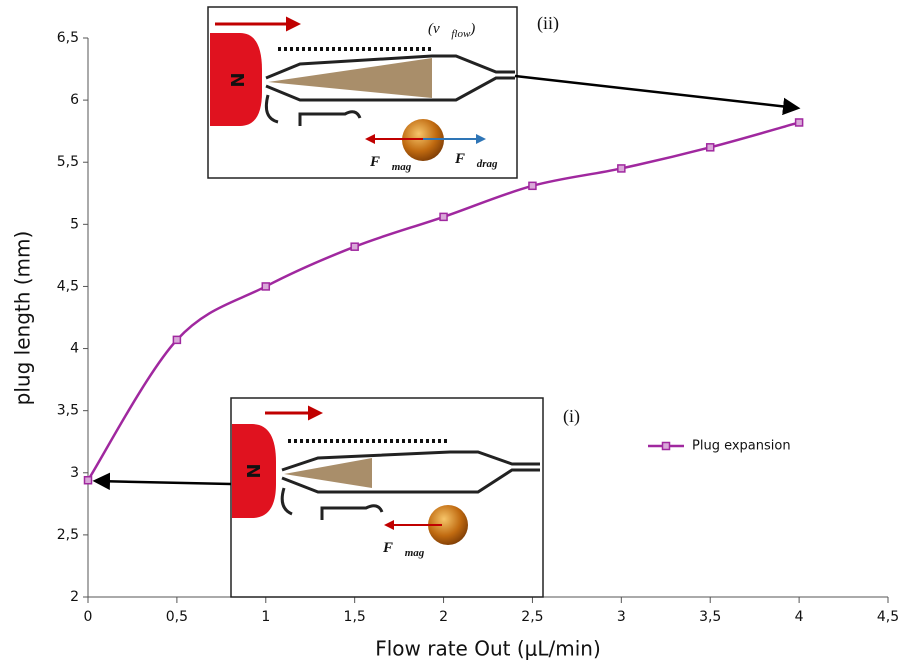  I want to click on inset-ii: N (v⃗flow) F⃗mag F⃗drag, so click(362, 92).